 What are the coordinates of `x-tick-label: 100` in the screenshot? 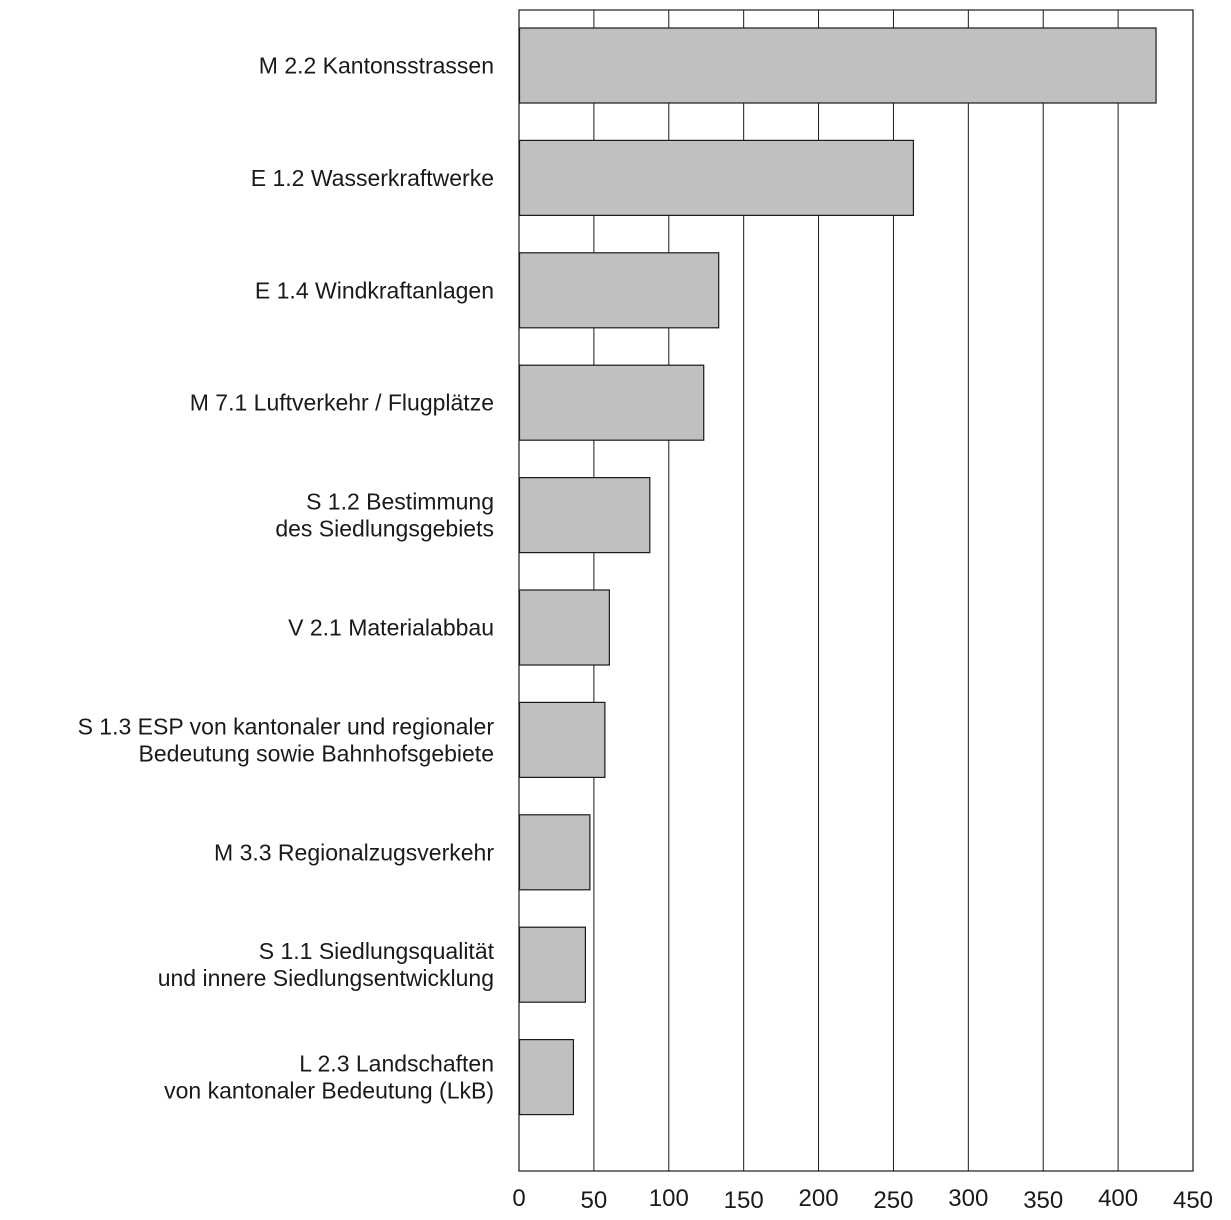 It's located at (669, 1198).